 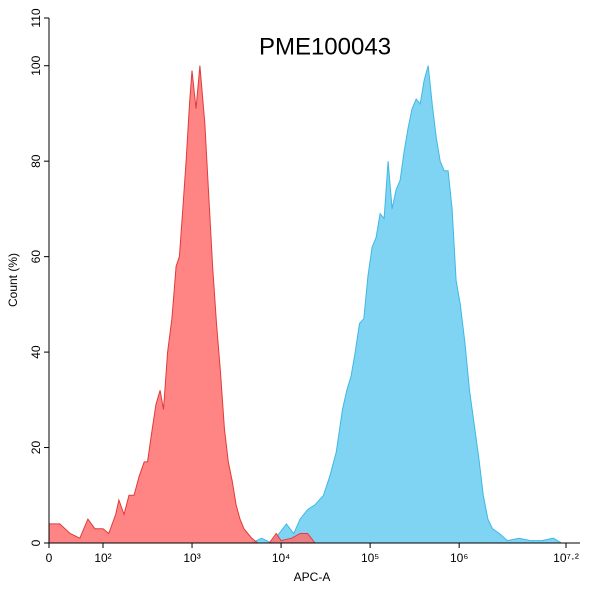 I want to click on y-tick-label: 80, so click(x=36, y=161).